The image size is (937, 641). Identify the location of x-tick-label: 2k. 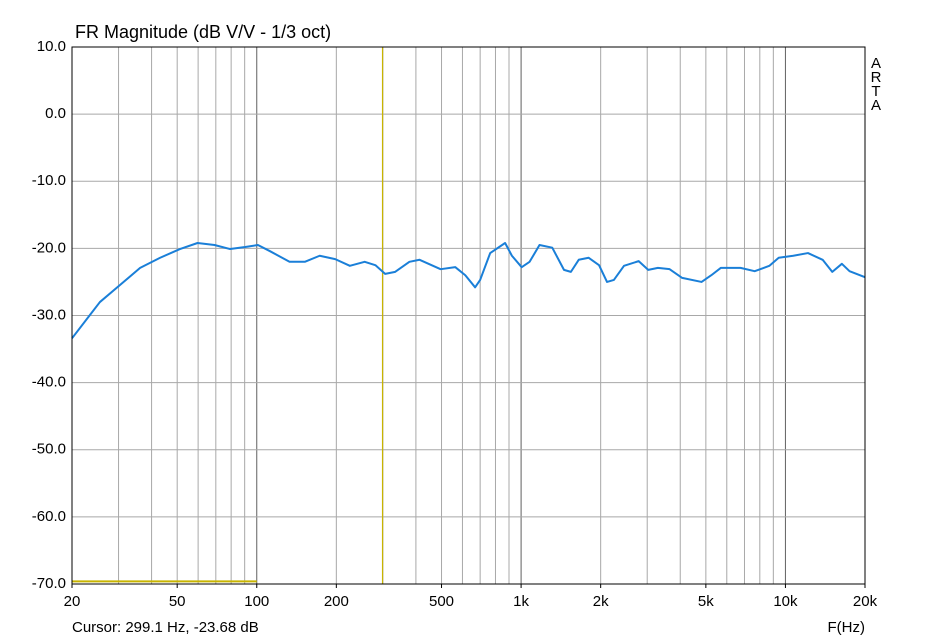
(601, 601).